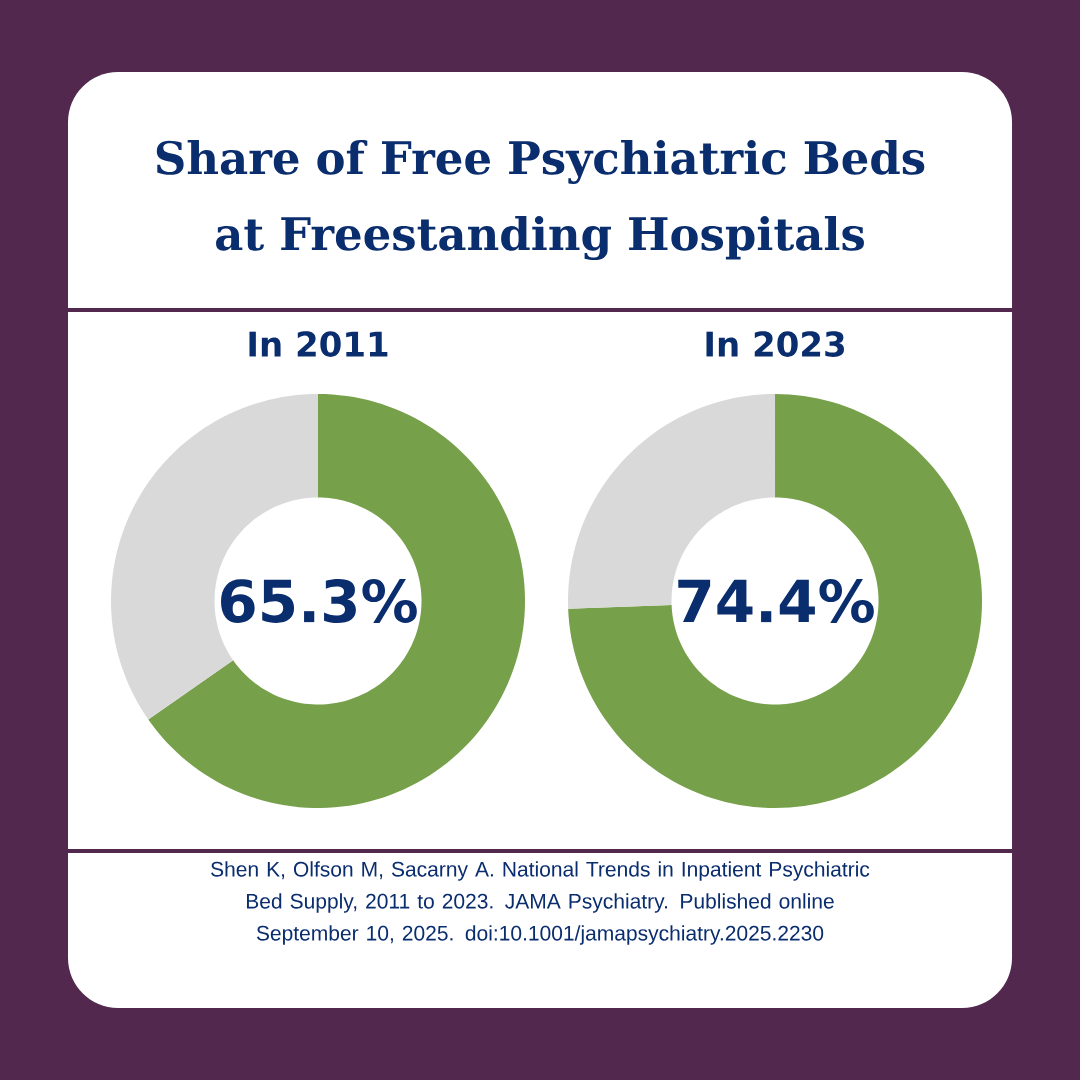 This screenshot has width=1080, height=1080. I want to click on text: Shen K, Olfson M, Sacarny A. National Trends in Inpatient Psychiatric Bed Supply, 2011 to 2023. JAMA Psychiatry. Published online September 10, 2025. doi:10.1001/jamapsychiatry.2025.2230, so click(540, 903).